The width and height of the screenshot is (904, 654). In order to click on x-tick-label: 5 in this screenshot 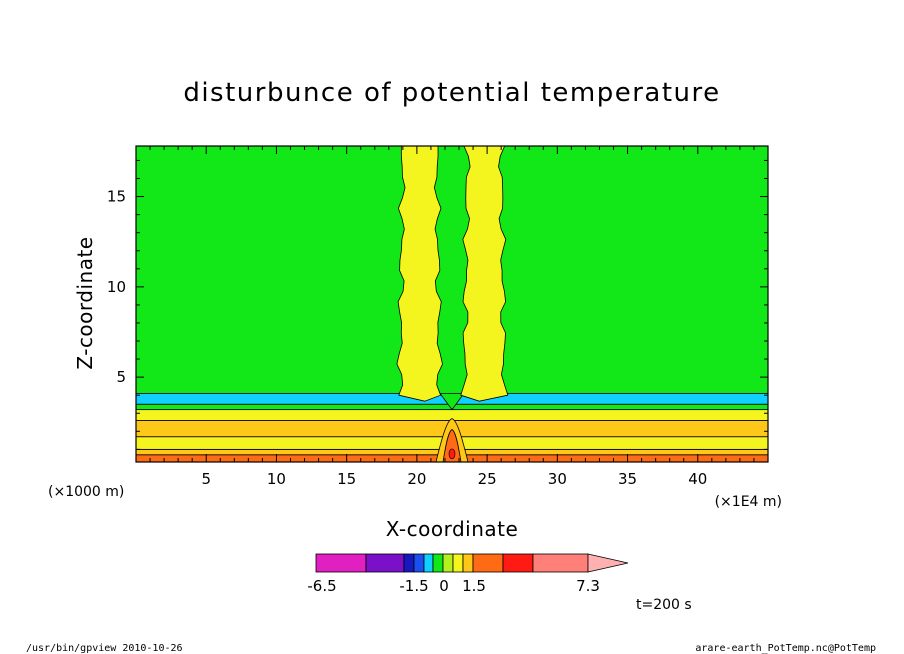, I will do `click(206, 479)`.